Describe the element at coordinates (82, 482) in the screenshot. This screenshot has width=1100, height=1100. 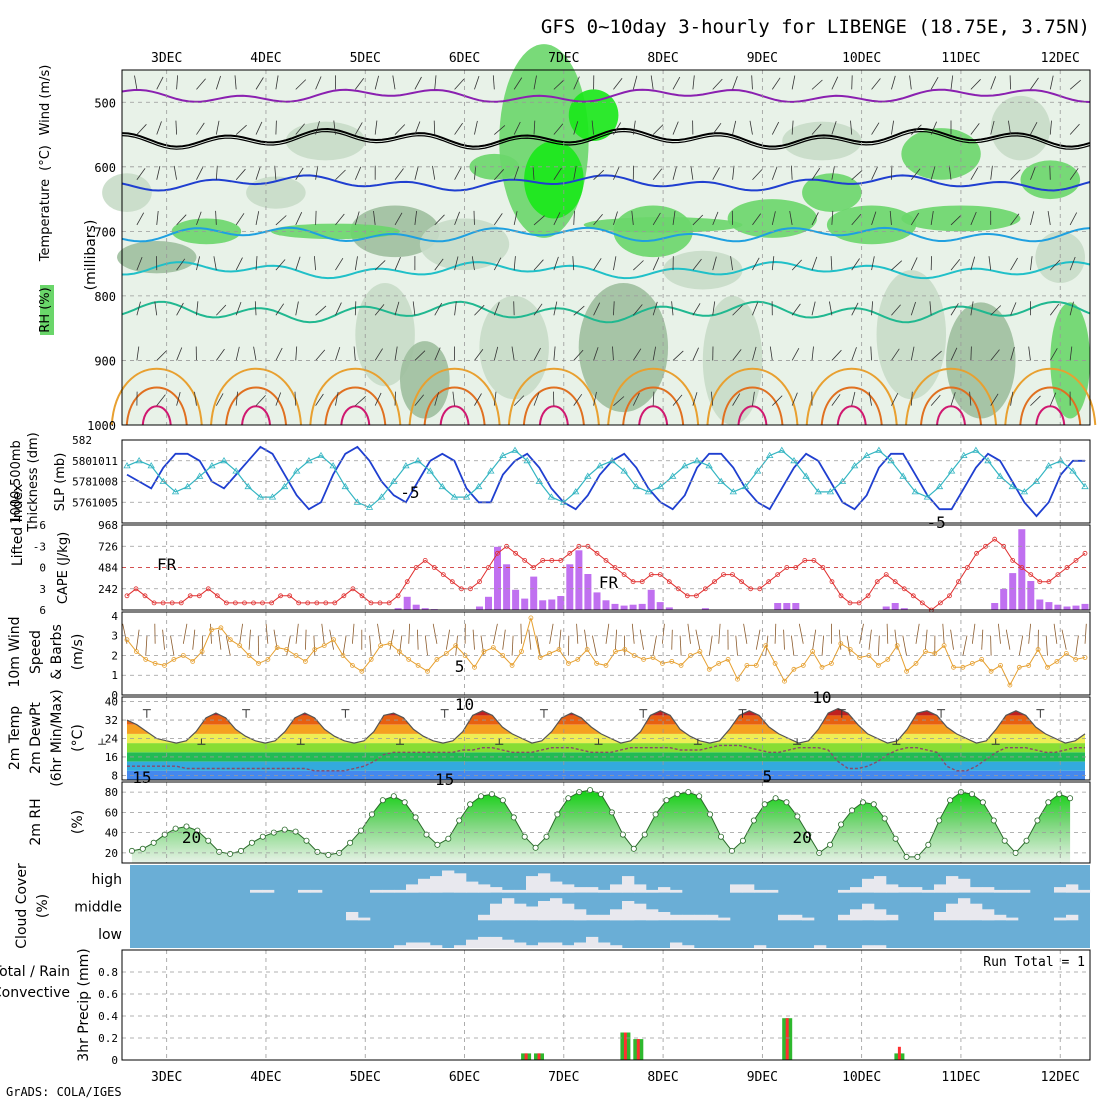
I see `p2-ytick-left: 578` at that location.